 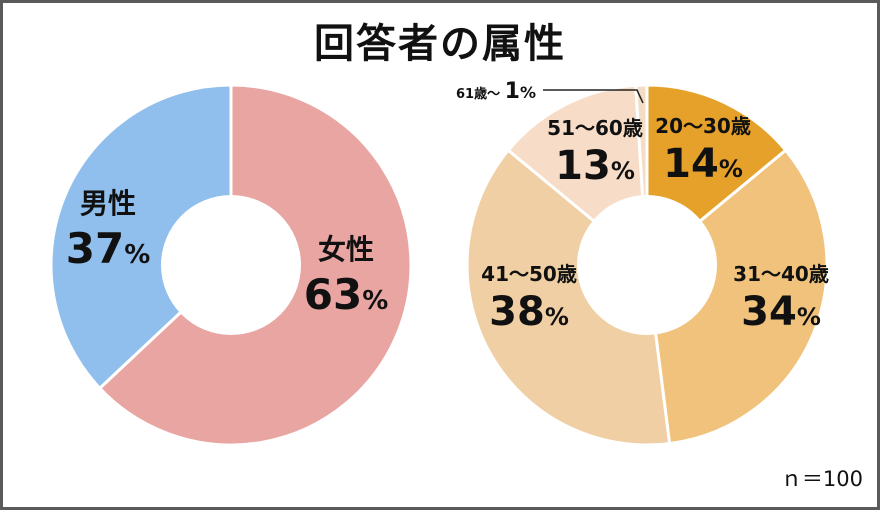 I want to click on age-label-1: 31～40歳 34%, so click(x=781, y=298).